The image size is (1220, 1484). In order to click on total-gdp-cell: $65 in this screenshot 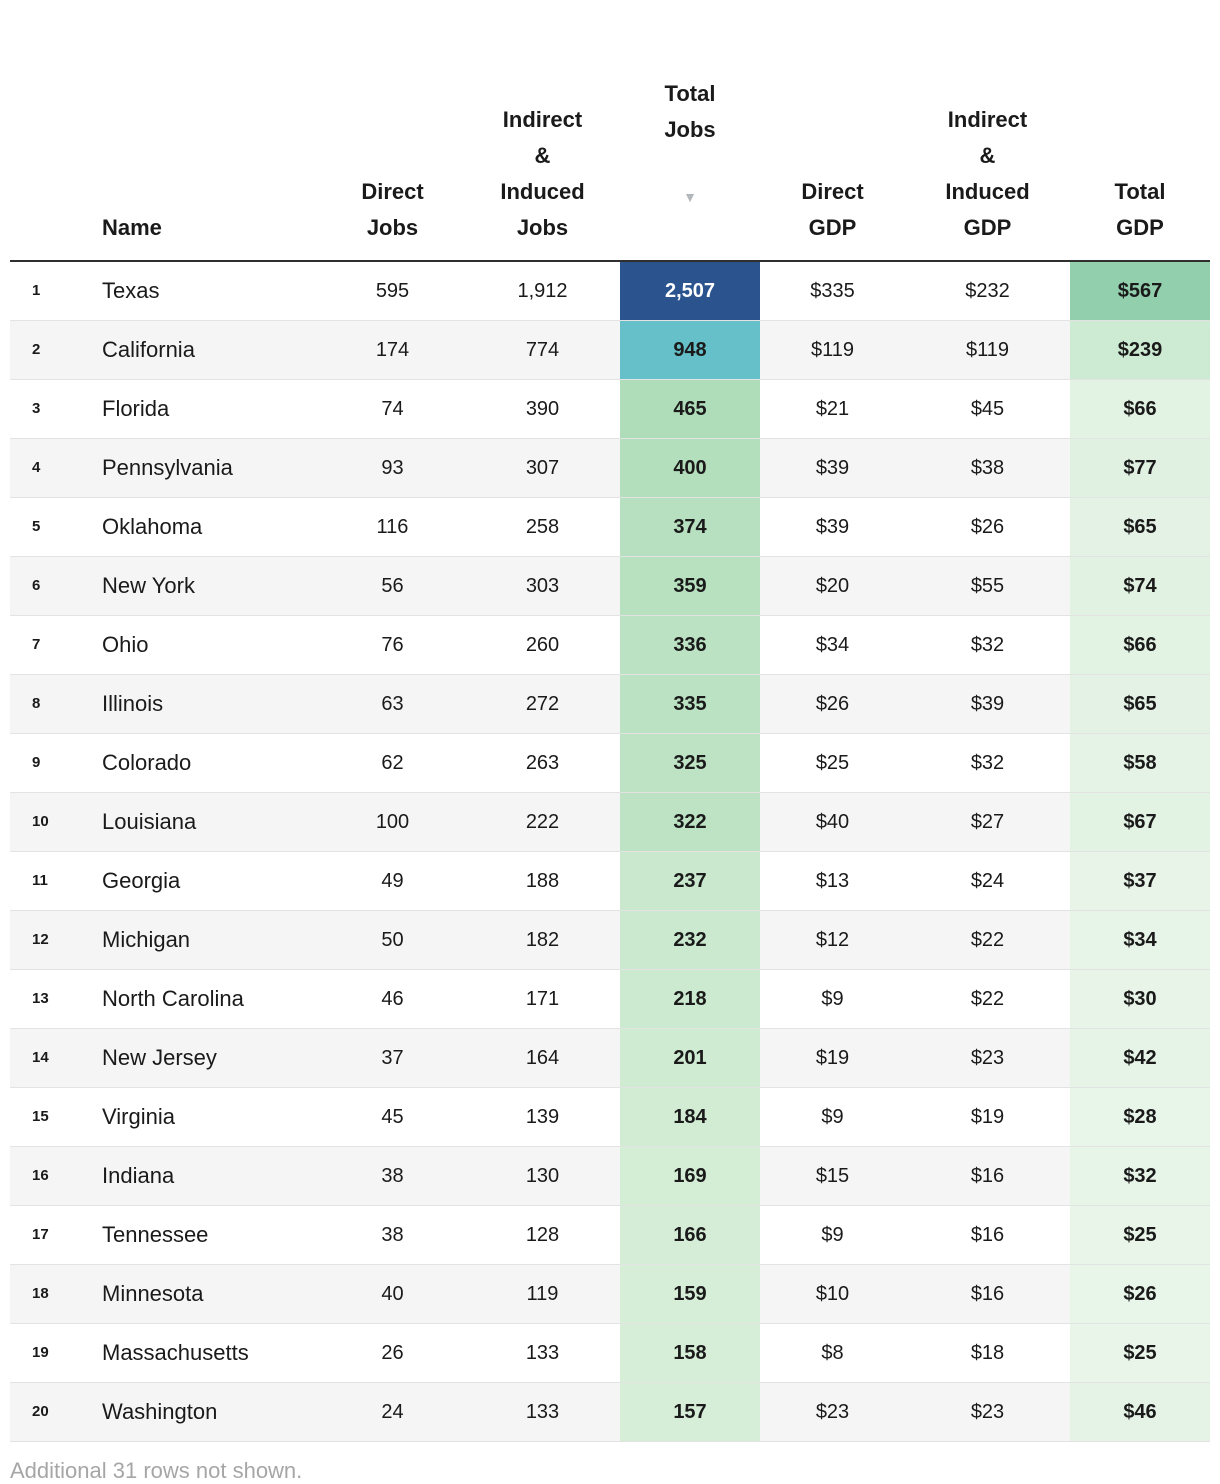, I will do `click(1140, 704)`.